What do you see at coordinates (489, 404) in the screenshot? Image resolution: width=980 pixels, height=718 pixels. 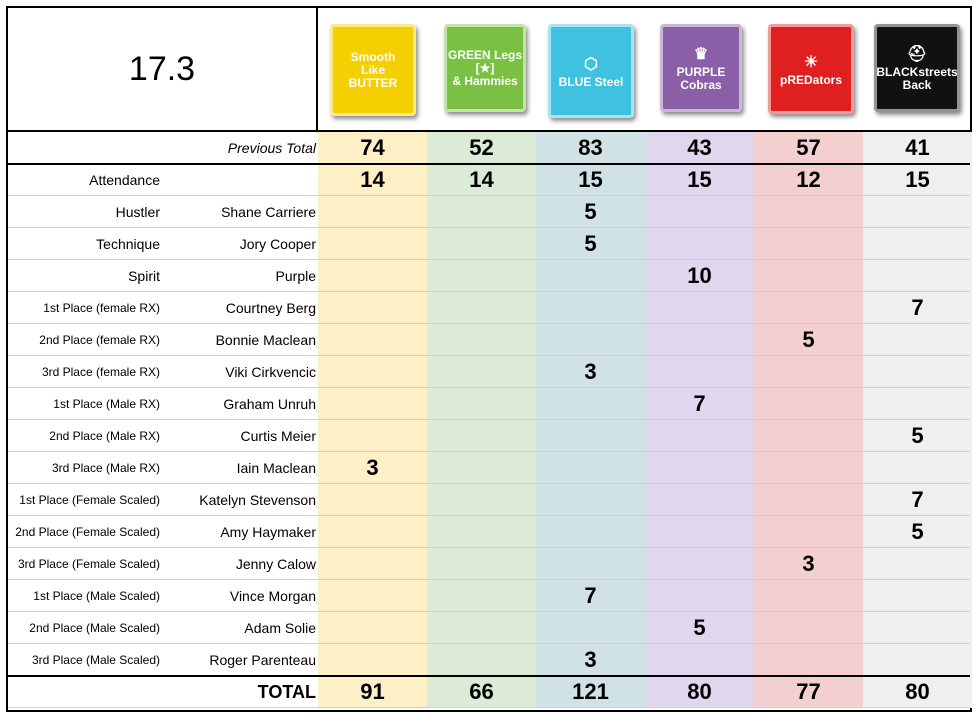 I see `award-row: 1st Place (Male RX) Graham Unruh 7` at bounding box center [489, 404].